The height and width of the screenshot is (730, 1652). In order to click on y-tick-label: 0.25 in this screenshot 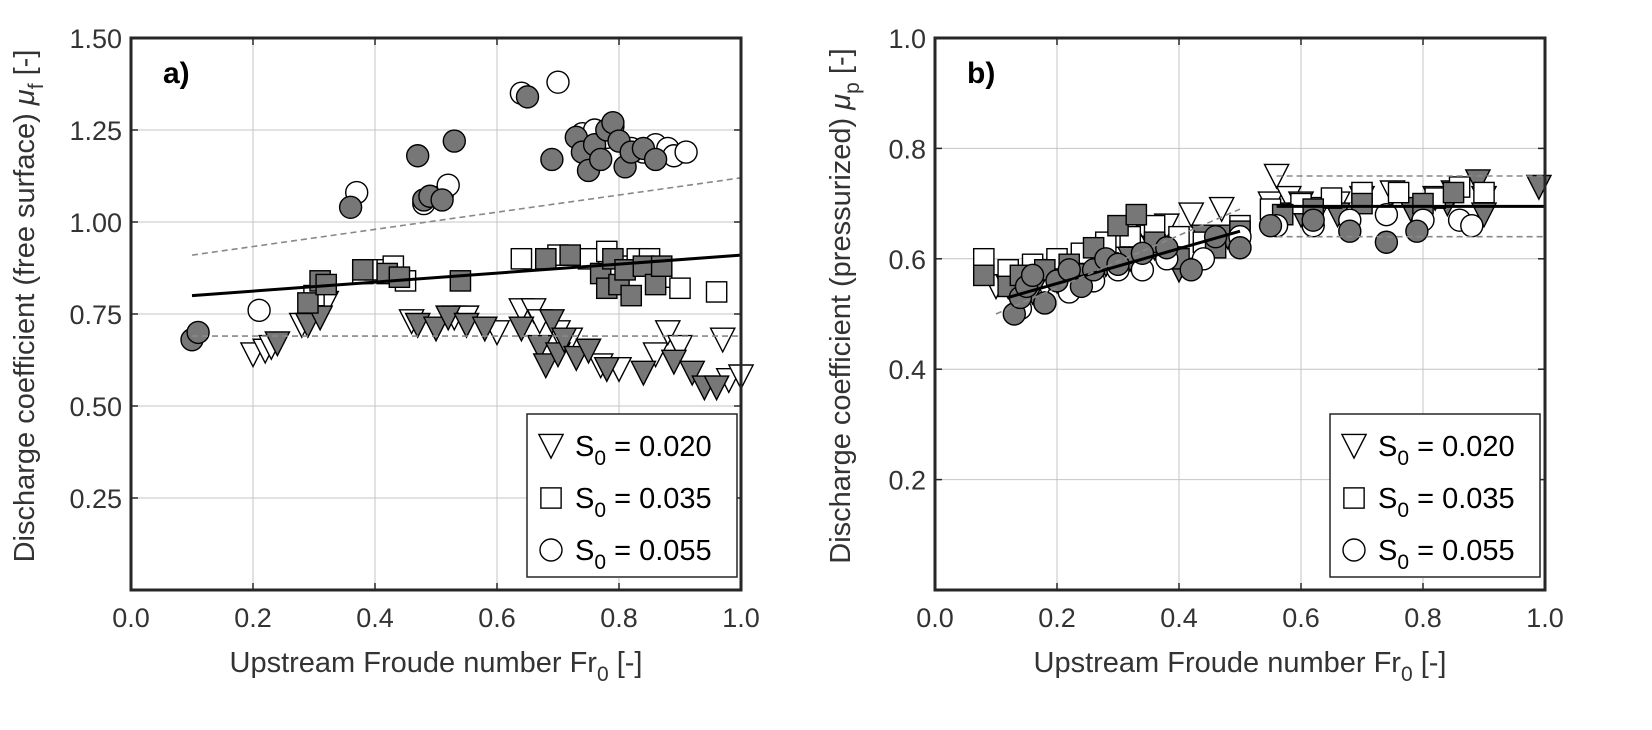, I will do `click(95, 499)`.